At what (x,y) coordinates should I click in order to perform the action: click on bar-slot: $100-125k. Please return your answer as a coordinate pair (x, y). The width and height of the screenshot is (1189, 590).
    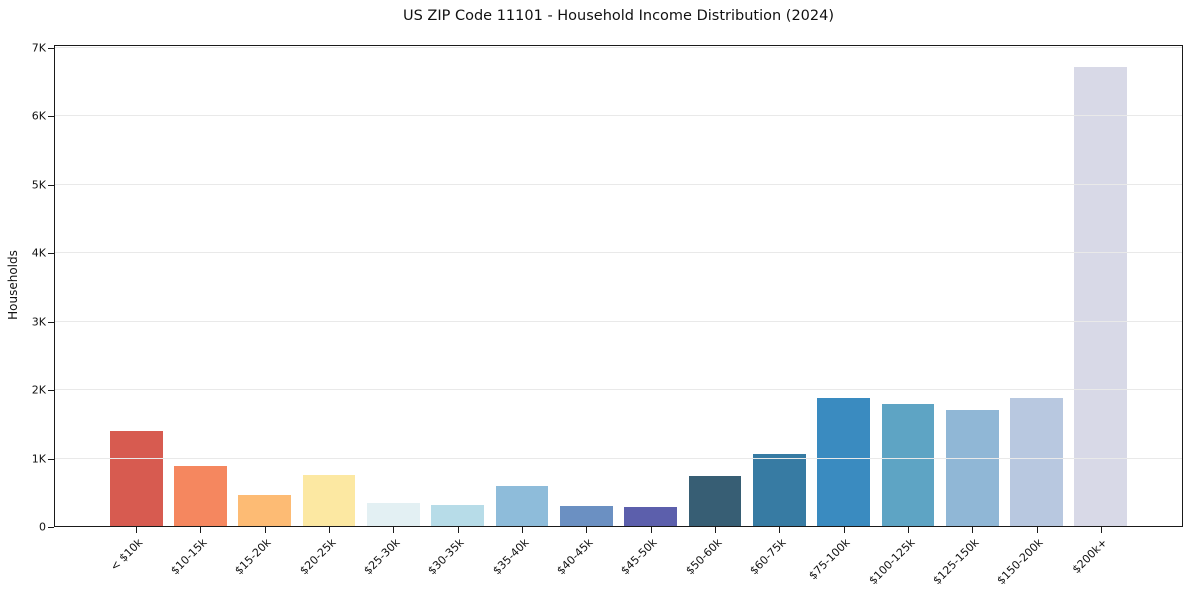
    Looking at the image, I should click on (903, 316).